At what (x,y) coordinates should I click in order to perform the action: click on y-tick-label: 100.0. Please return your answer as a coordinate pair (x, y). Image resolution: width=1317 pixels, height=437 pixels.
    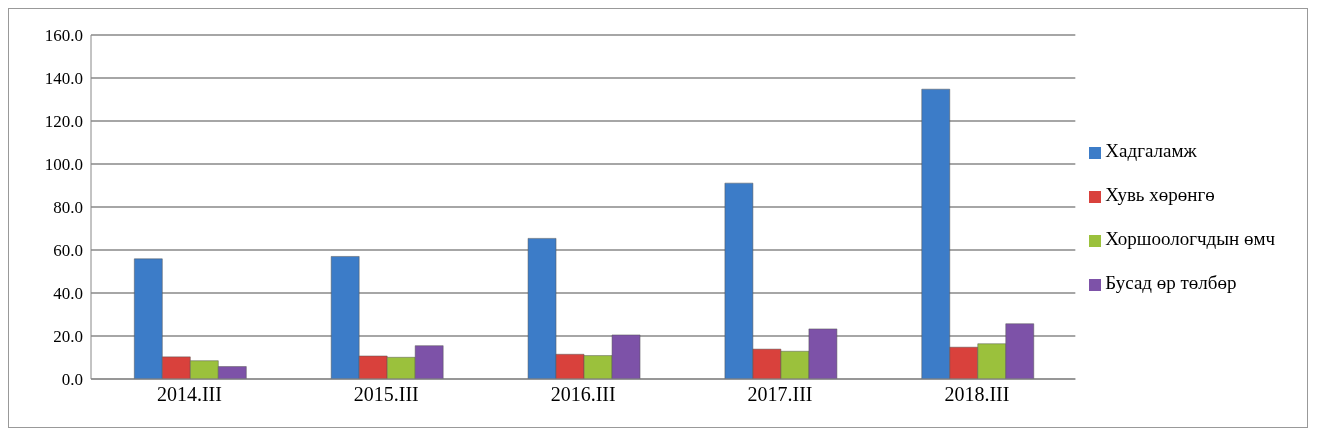
    Looking at the image, I should click on (63, 165).